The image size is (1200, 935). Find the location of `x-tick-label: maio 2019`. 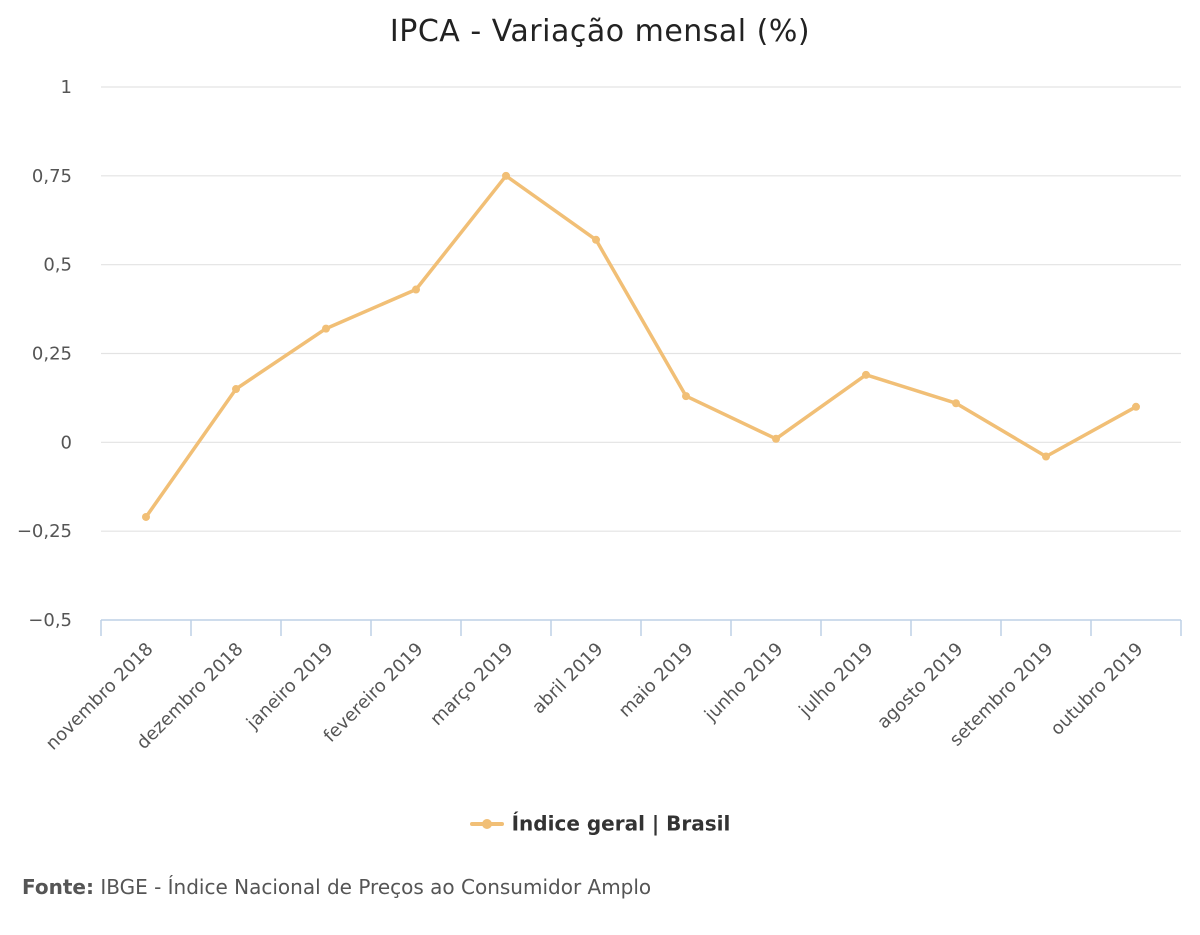

x-tick-label: maio 2019 is located at coordinates (656, 680).